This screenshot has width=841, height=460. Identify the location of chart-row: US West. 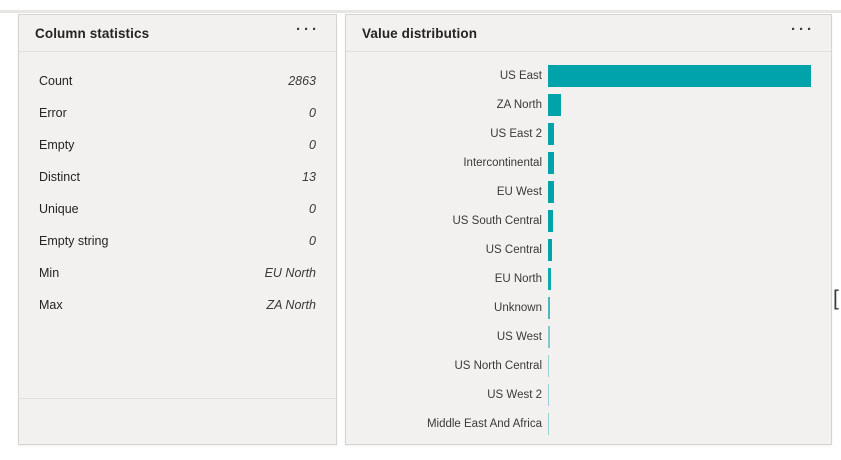
(588, 336).